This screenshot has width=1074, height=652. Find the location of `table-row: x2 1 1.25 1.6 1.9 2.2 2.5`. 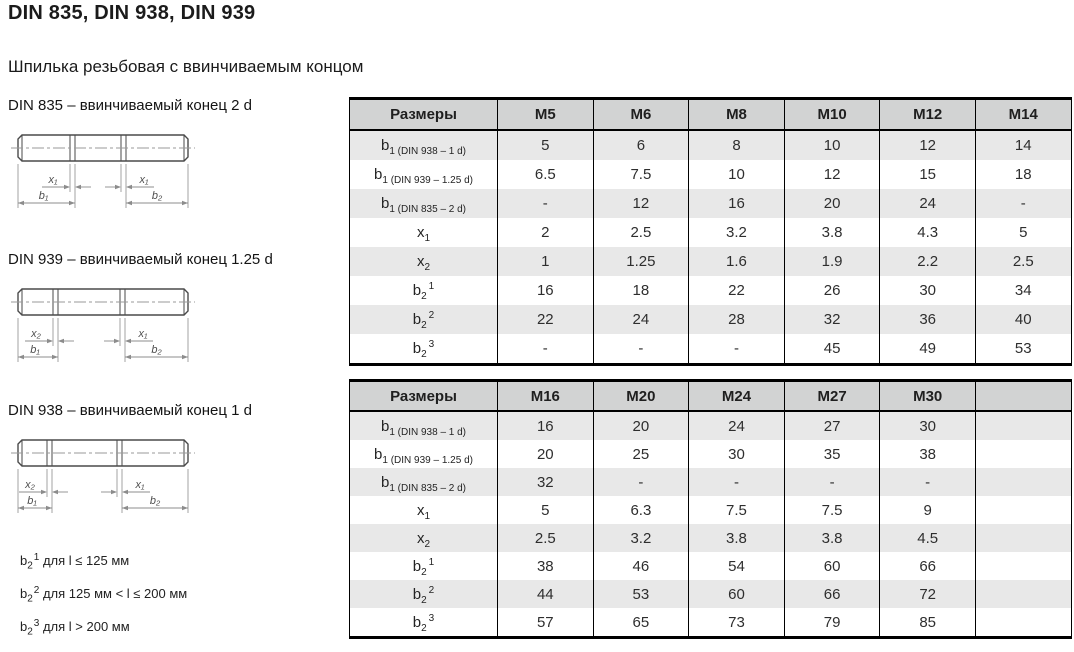

table-row: x2 1 1.25 1.6 1.9 2.2 2.5 is located at coordinates (710, 261).